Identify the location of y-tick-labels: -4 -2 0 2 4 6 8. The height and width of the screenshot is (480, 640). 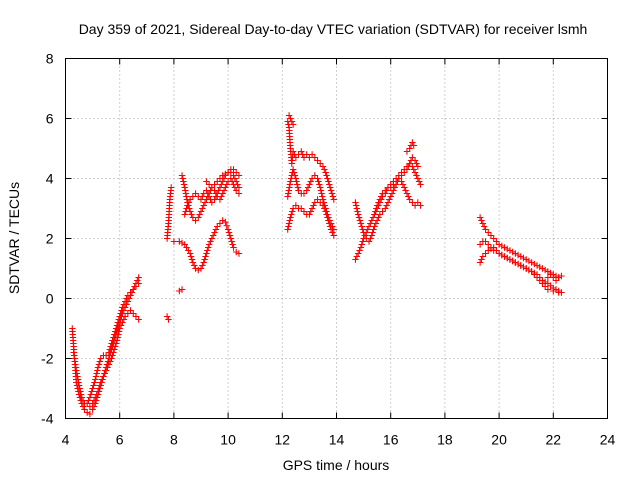
(47, 239).